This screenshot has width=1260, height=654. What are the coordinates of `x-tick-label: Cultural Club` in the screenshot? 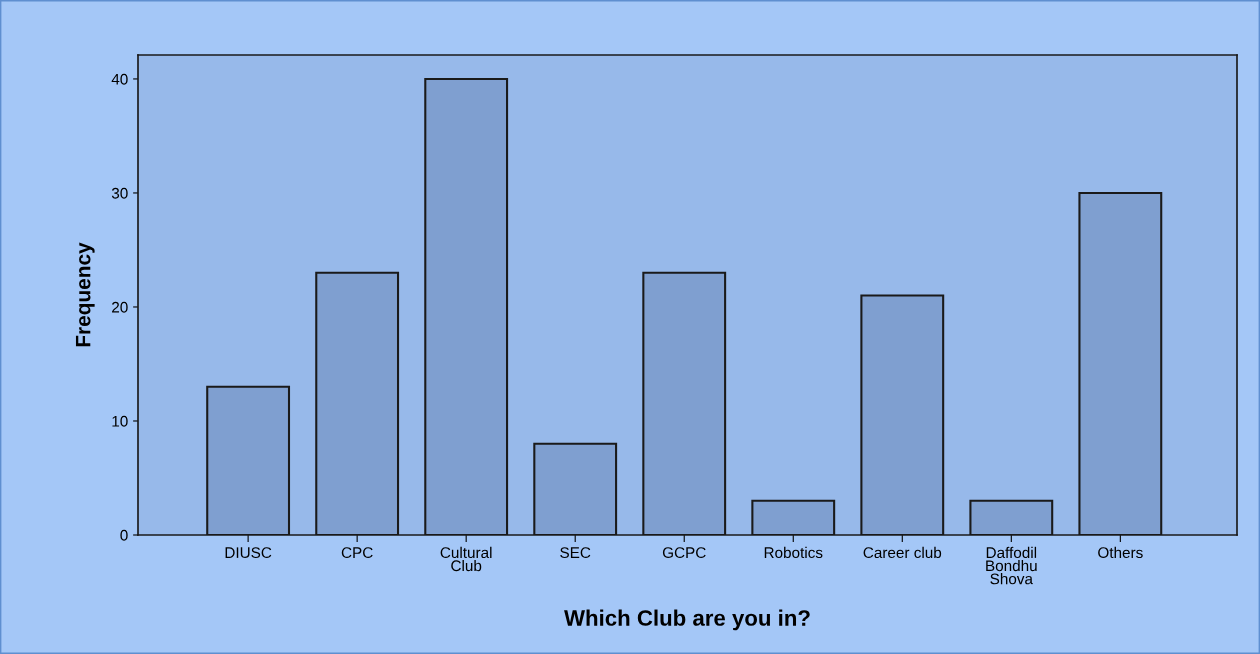 It's located at (466, 559).